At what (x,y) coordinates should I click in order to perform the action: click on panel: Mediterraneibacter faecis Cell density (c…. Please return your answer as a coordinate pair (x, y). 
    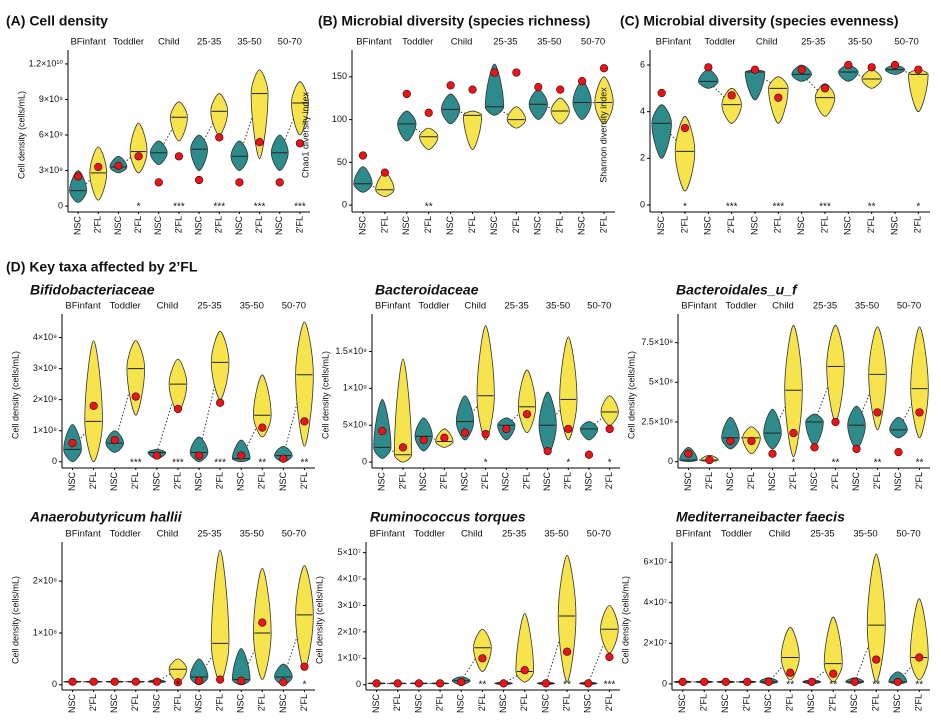
    Looking at the image, I should click on (775, 611).